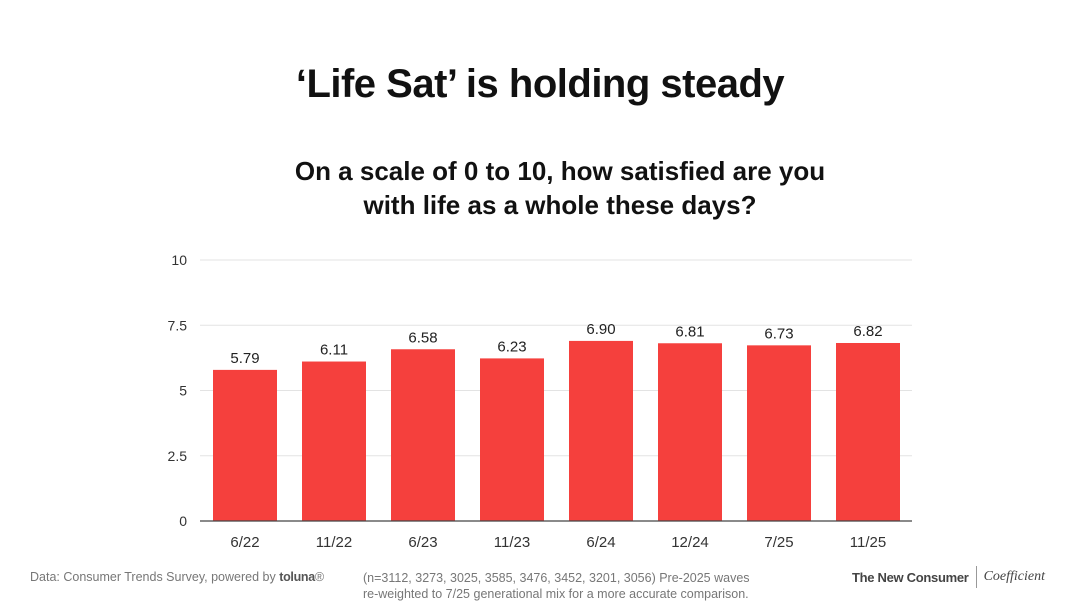 Image resolution: width=1080 pixels, height=608 pixels. Describe the element at coordinates (334, 542) in the screenshot. I see `x-tick-label: 11/22` at that location.